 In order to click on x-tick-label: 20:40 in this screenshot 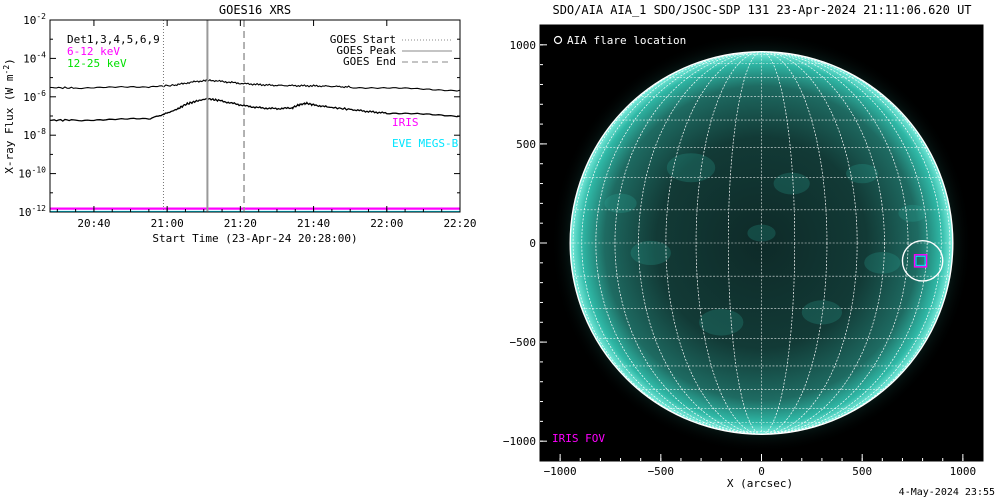, I will do `click(93, 223)`.